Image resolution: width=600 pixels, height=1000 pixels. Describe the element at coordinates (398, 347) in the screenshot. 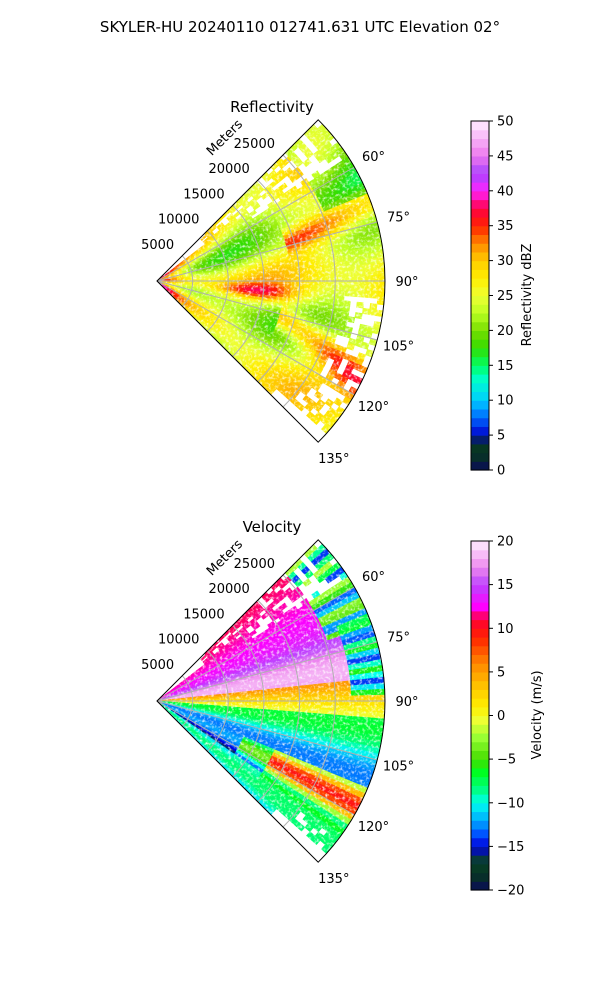

I see `azimuth-tick-label: 105°` at that location.